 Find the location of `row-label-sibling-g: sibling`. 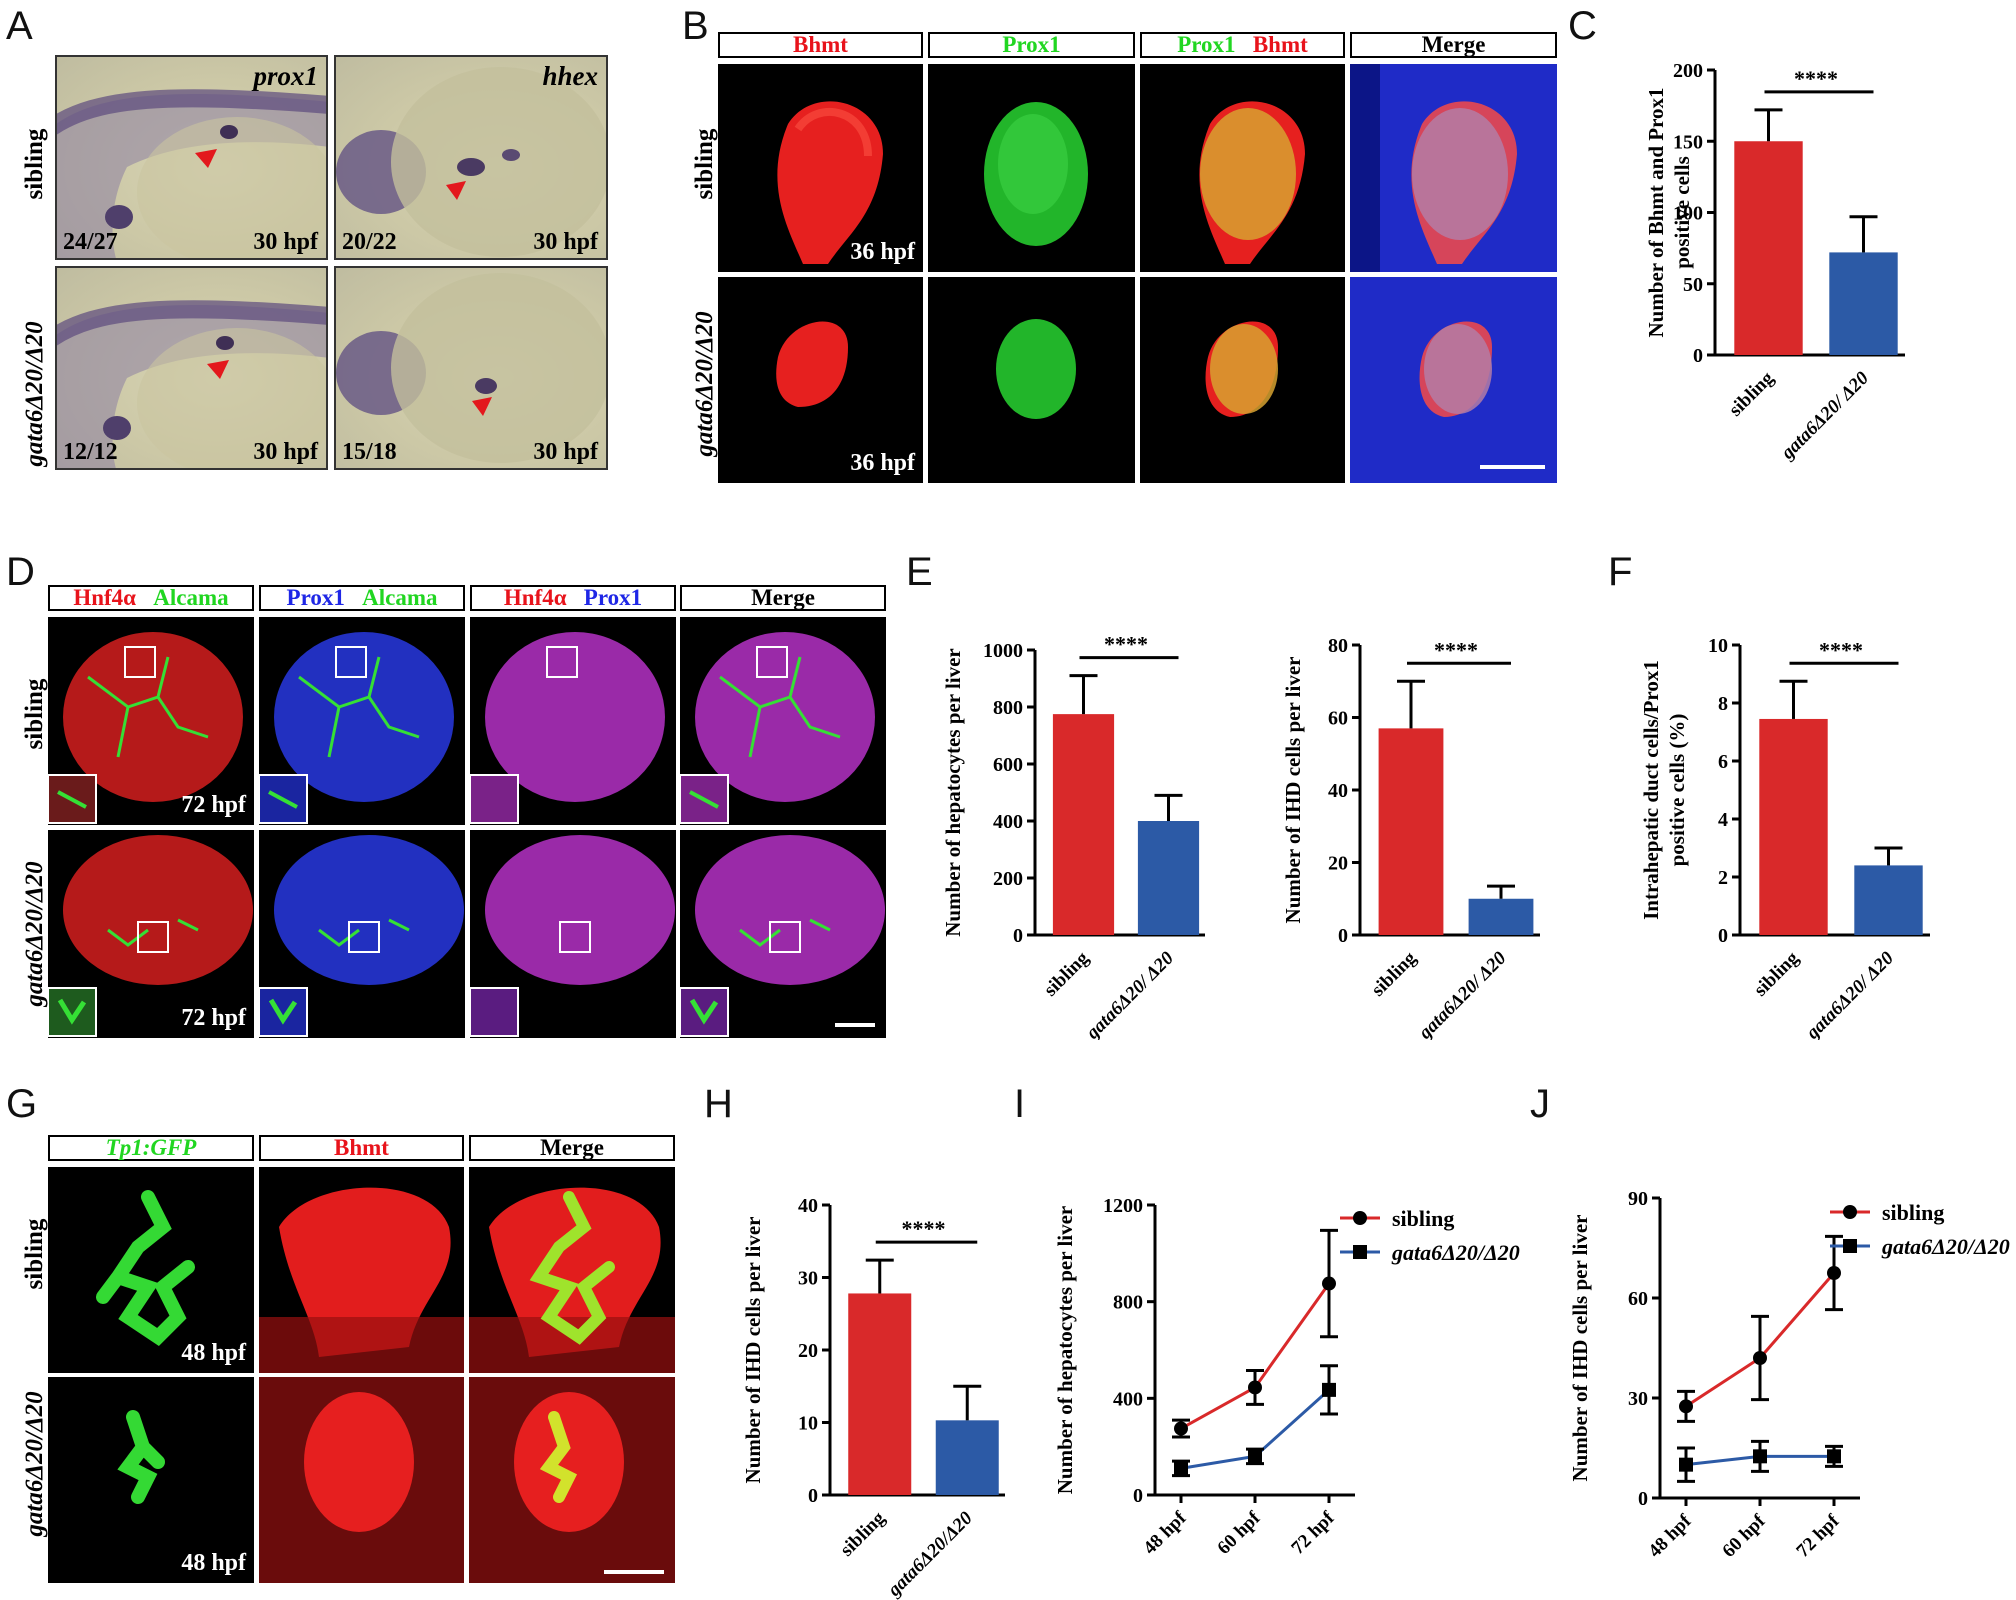

row-label-sibling-g: sibling is located at coordinates (34, 1254).